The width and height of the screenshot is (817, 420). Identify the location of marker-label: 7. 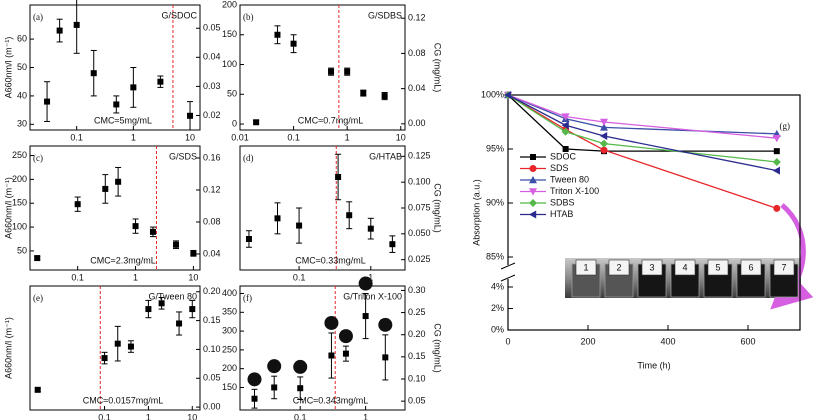
(385, 325).